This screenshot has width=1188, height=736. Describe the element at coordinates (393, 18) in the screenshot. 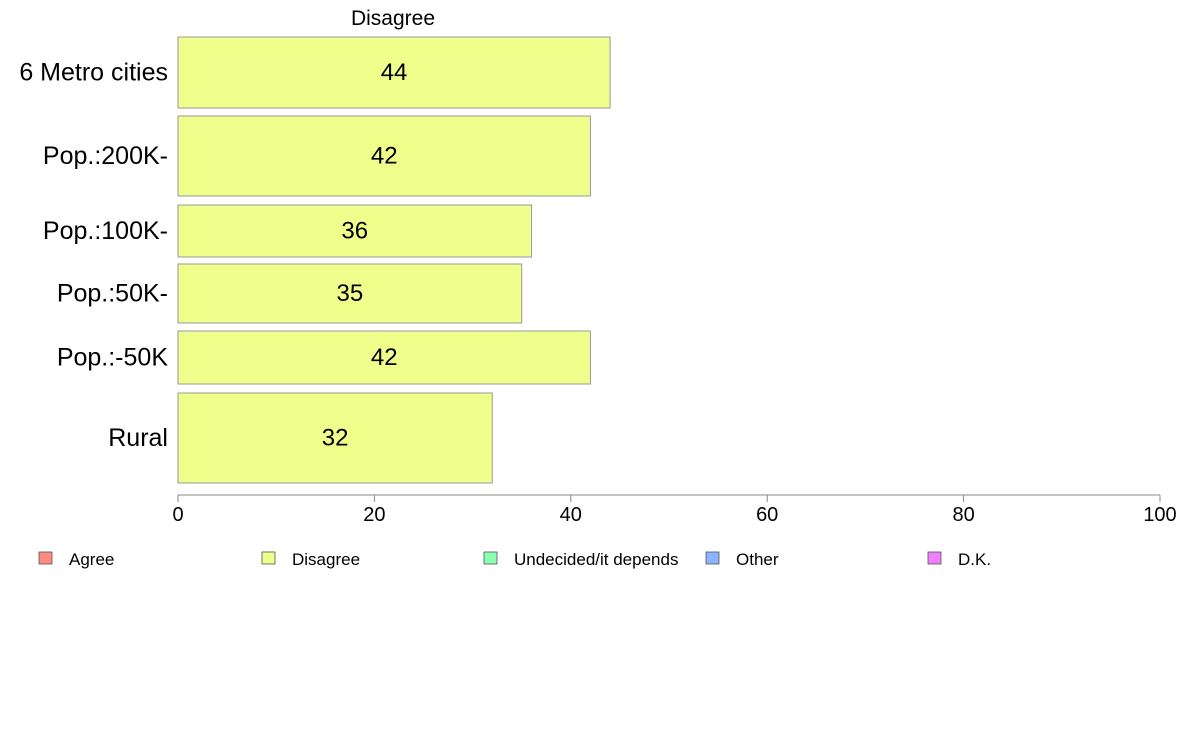

I see `chart-title: Disagree` at that location.